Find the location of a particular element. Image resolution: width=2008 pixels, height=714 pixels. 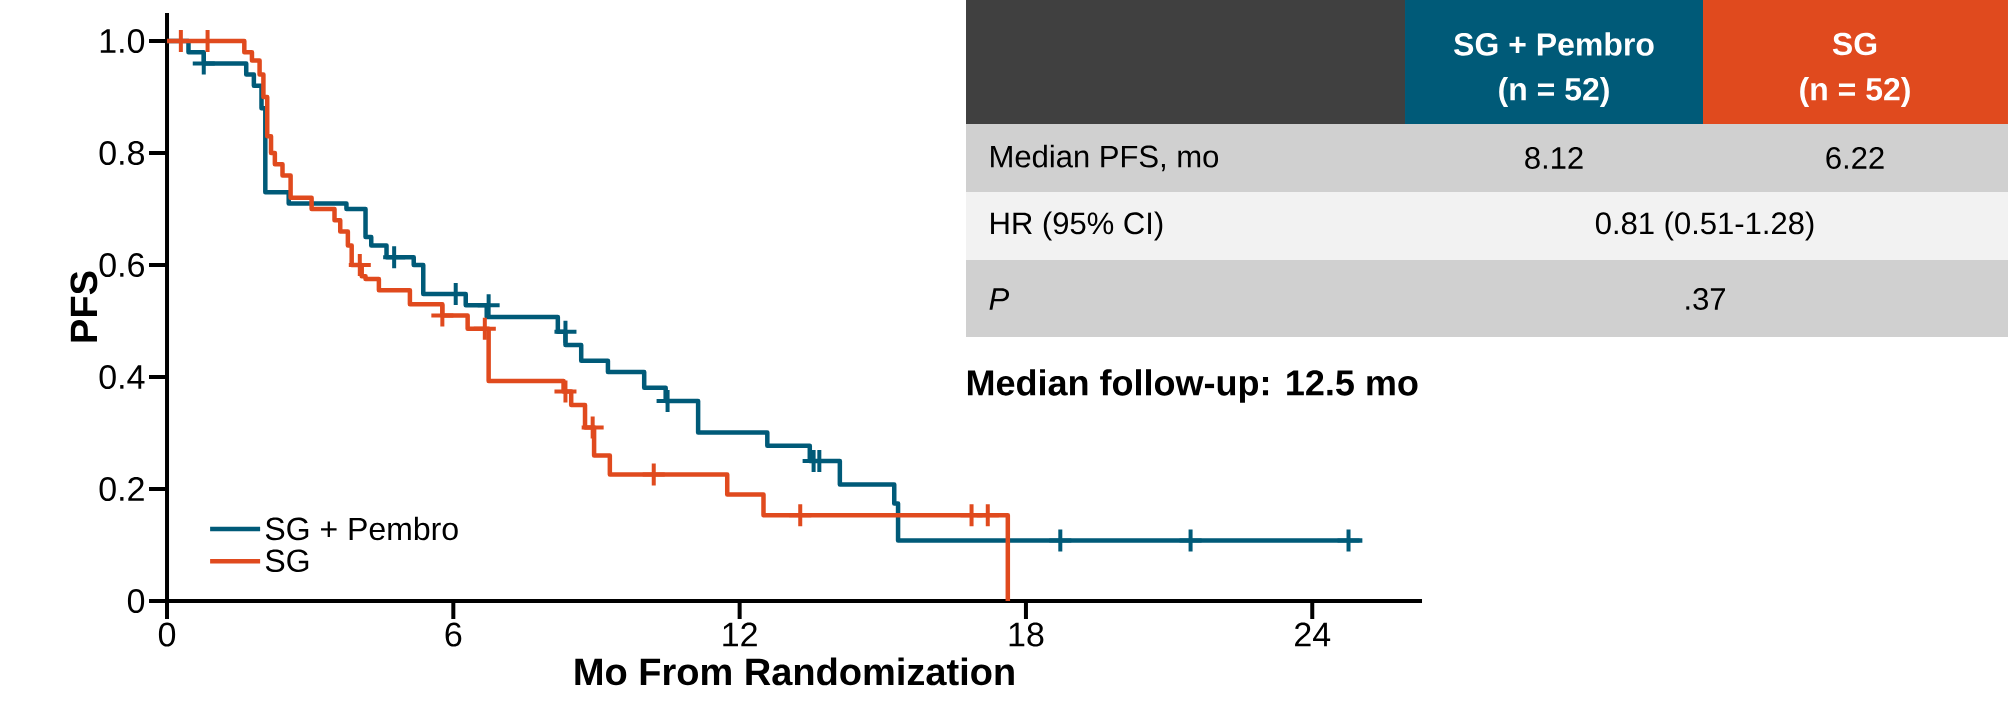

x-tick-label: 18 is located at coordinates (1026, 634).